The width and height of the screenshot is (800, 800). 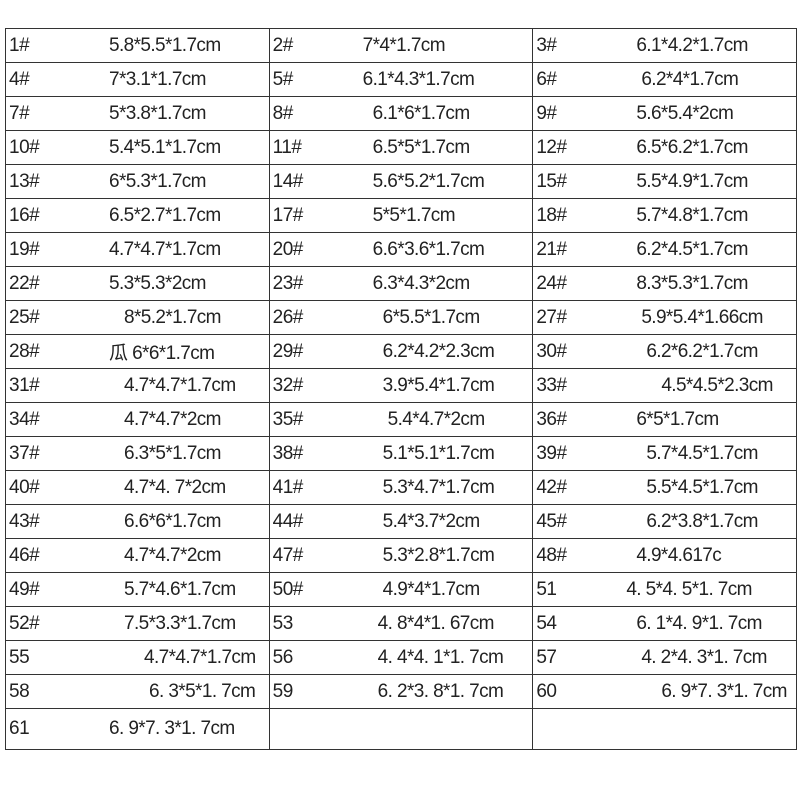 I want to click on item-number: 60, so click(x=546, y=691).